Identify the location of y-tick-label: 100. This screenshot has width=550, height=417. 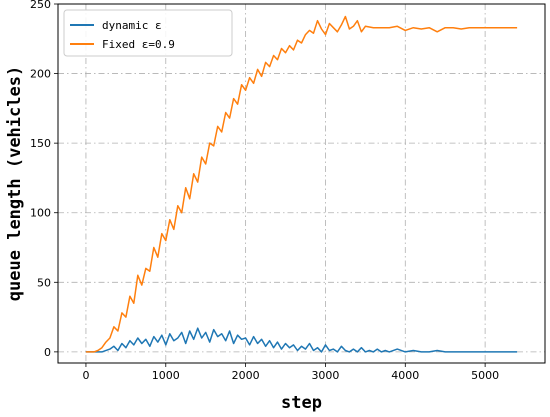
(40, 213).